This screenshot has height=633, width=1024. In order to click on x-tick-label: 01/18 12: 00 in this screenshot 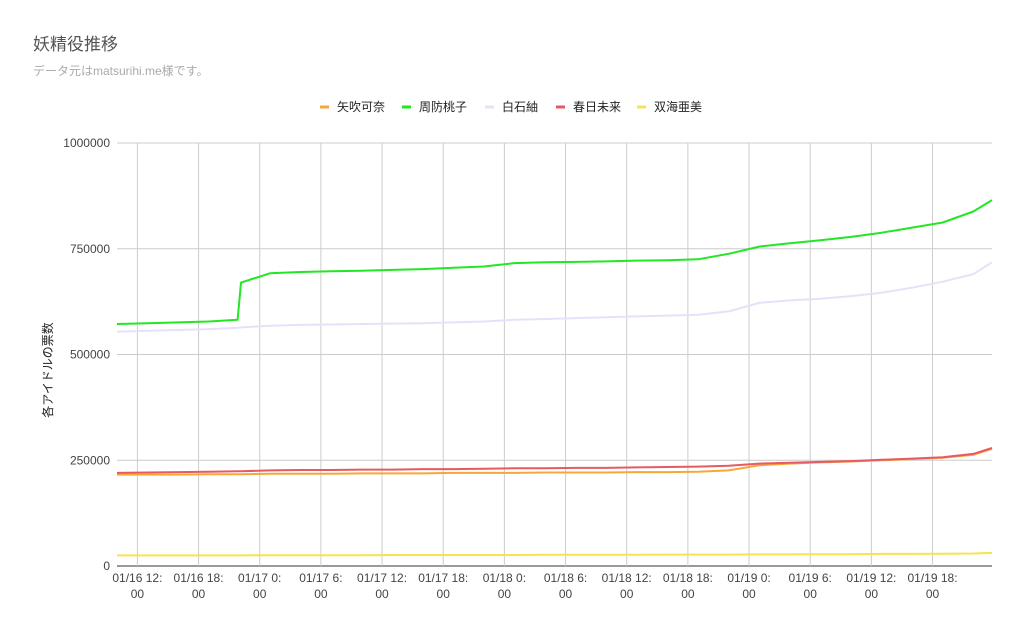, I will do `click(627, 586)`.